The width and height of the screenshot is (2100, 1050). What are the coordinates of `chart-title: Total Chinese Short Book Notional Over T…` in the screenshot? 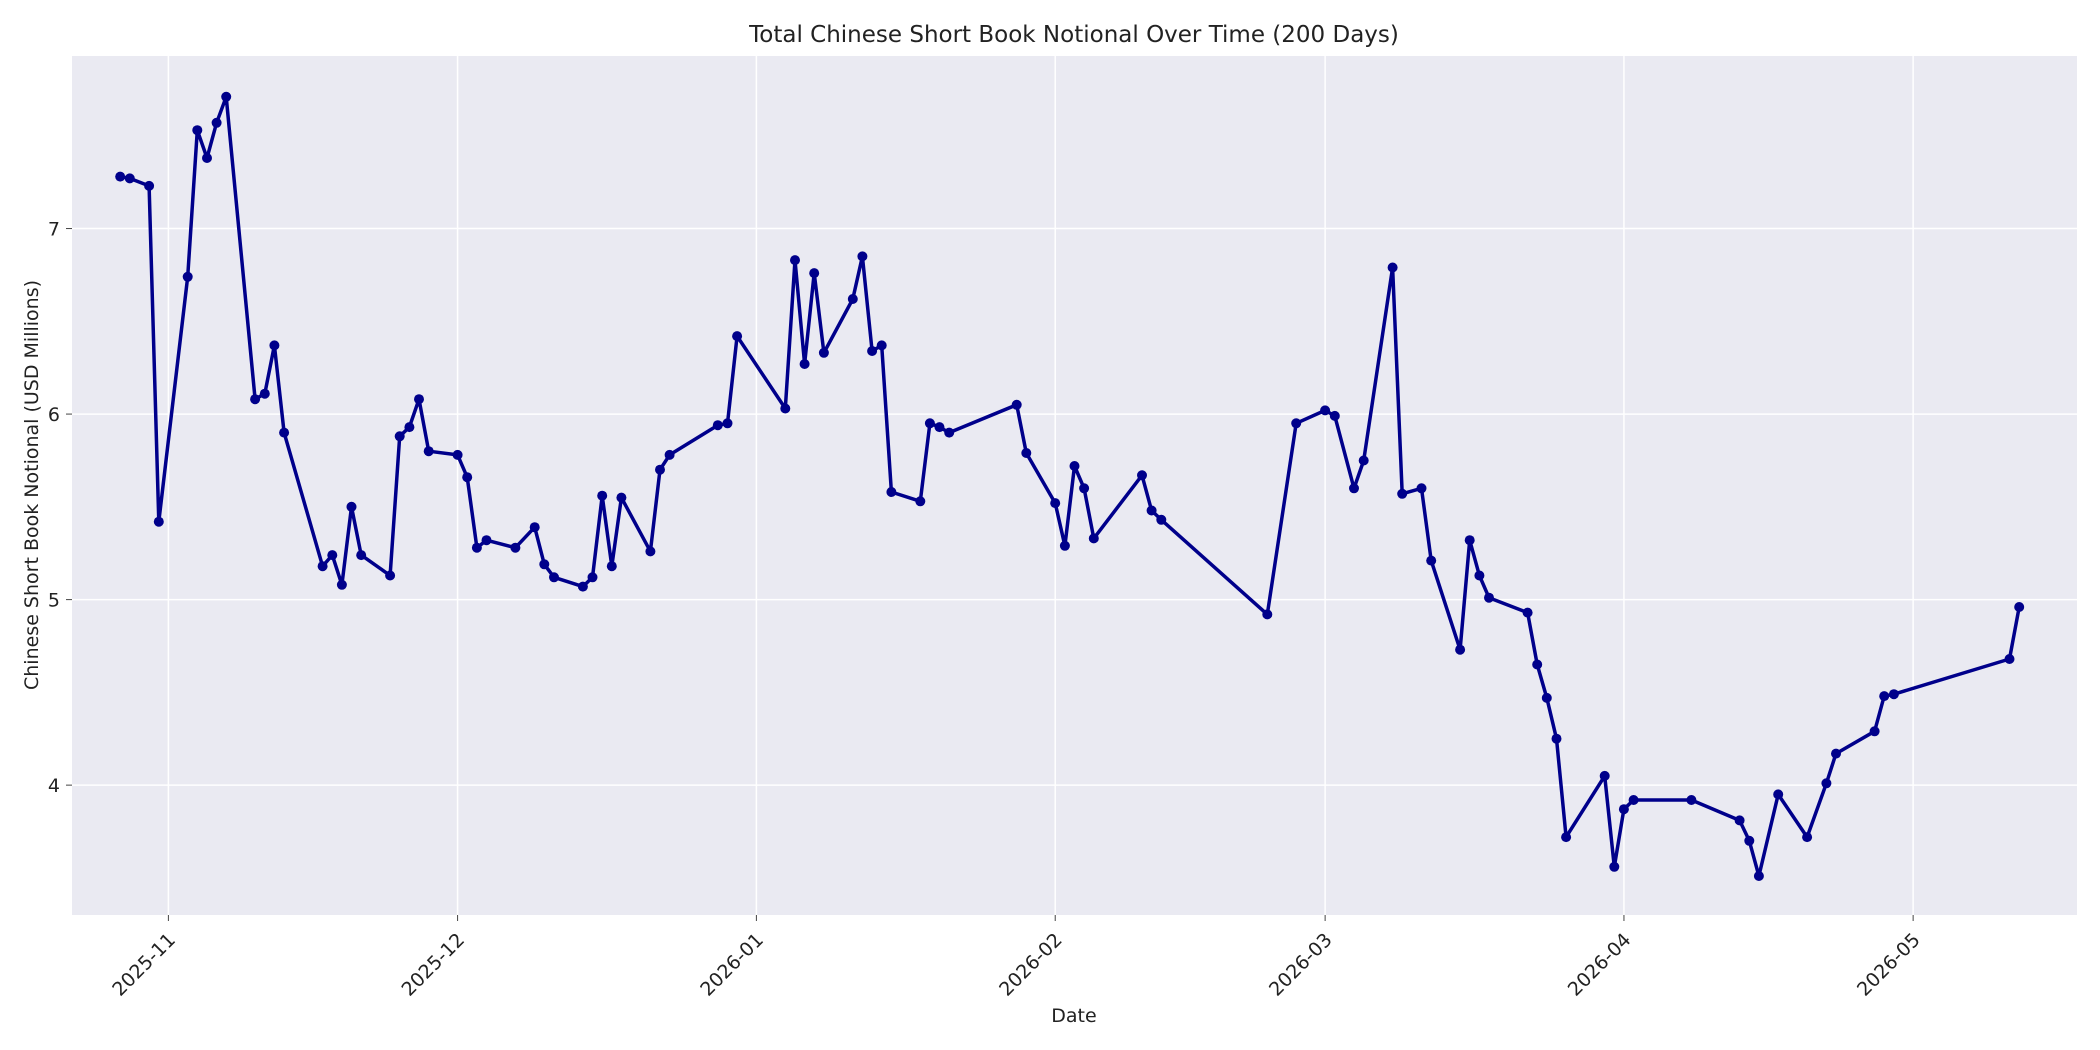 It's located at (1073, 35).